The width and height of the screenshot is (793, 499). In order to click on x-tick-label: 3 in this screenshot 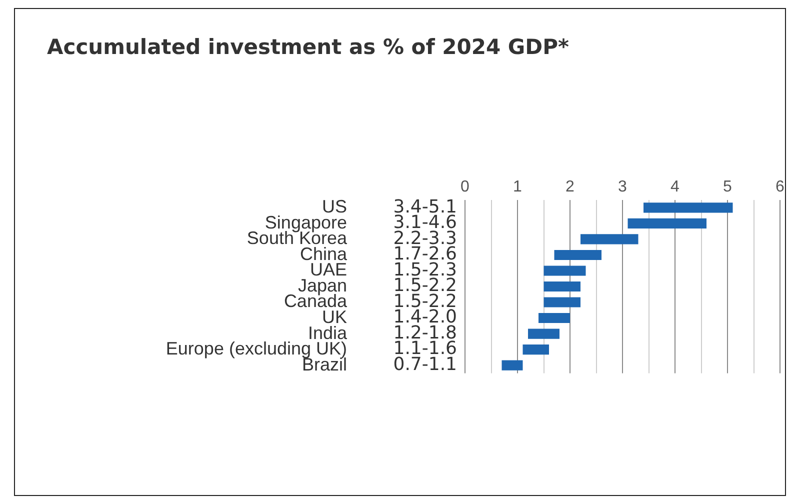, I will do `click(623, 187)`.